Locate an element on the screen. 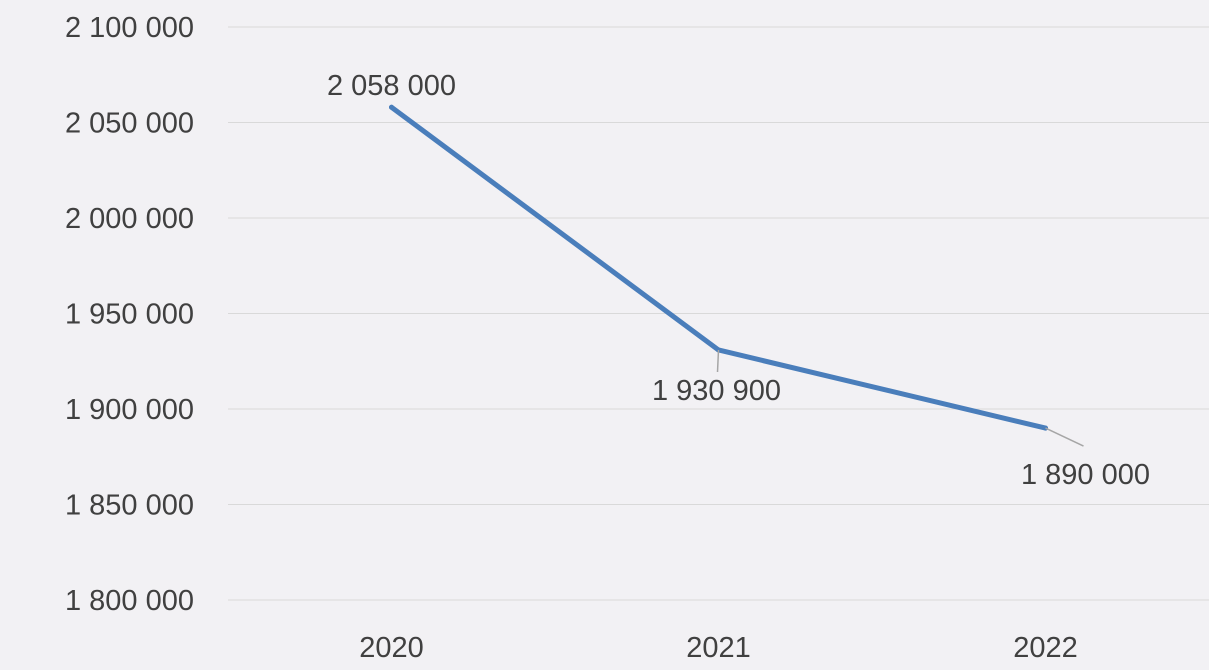  data-label: 2 058 000 is located at coordinates (391, 86).